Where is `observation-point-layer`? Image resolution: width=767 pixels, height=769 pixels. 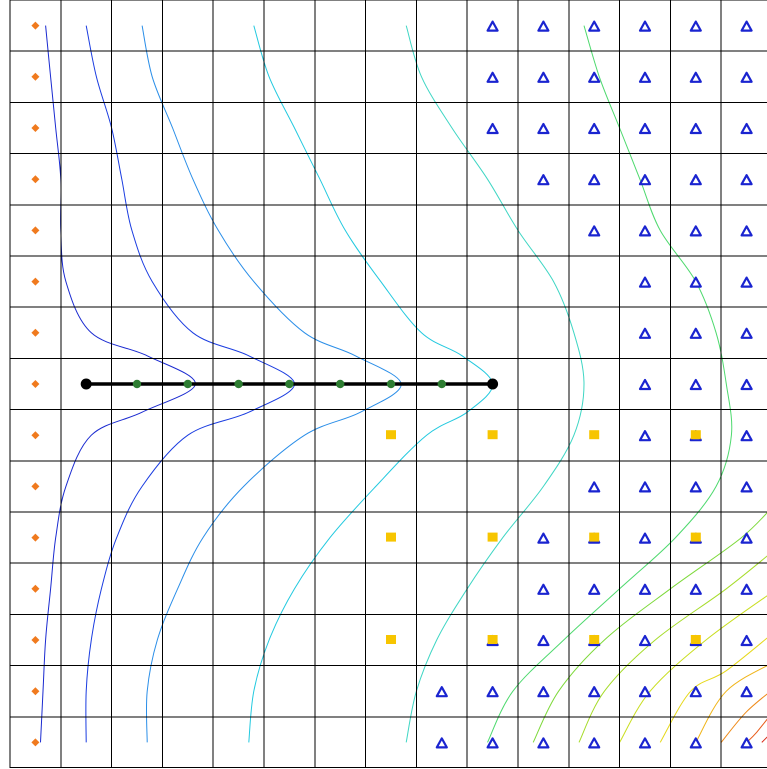 observation-point-layer is located at coordinates (289, 384).